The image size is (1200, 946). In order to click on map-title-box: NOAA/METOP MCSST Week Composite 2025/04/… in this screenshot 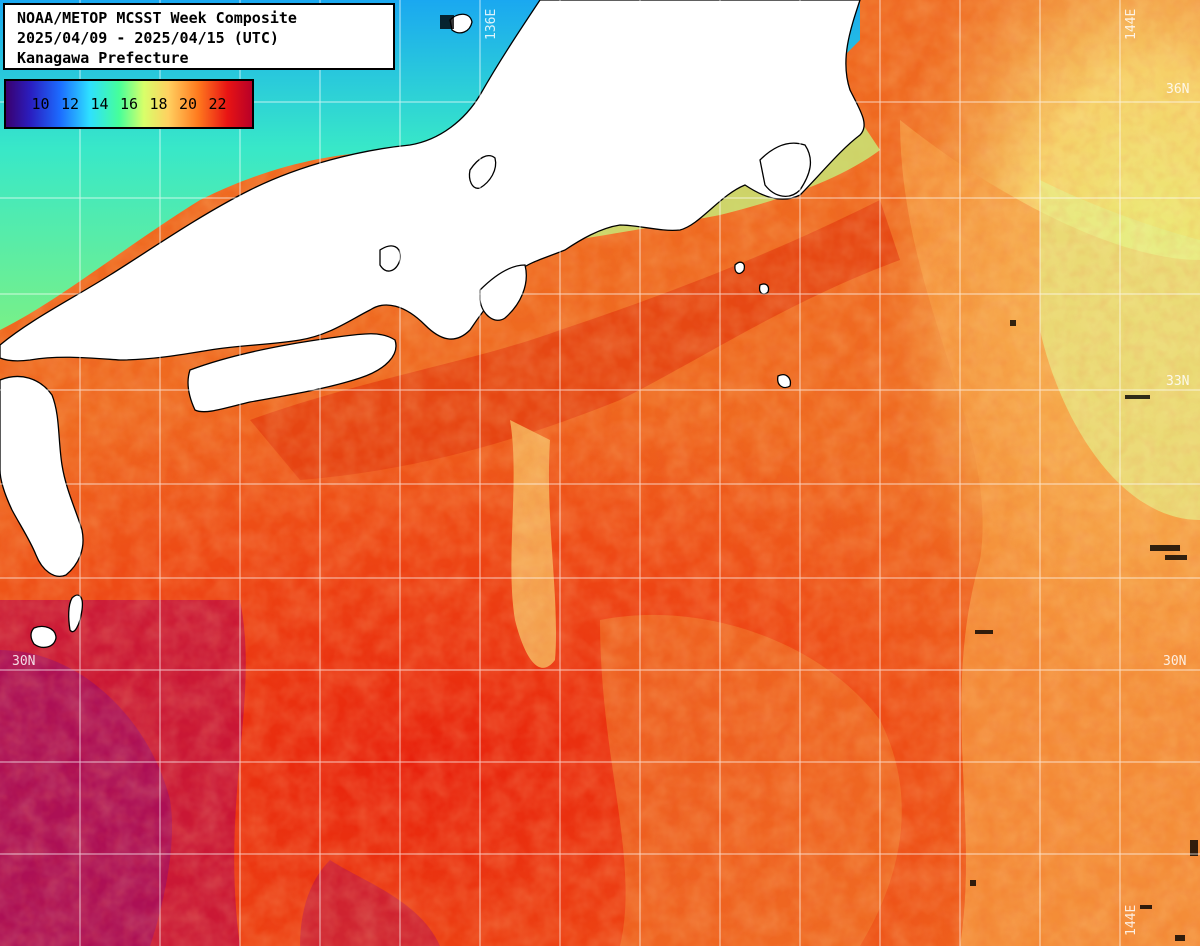, I will do `click(199, 36)`.